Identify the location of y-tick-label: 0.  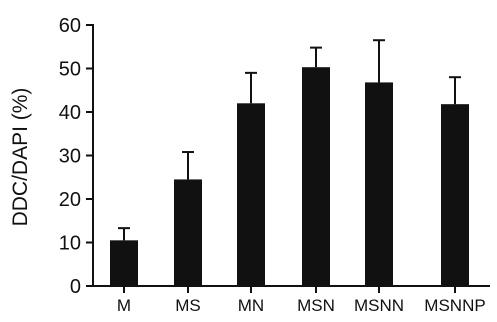
(75, 287).